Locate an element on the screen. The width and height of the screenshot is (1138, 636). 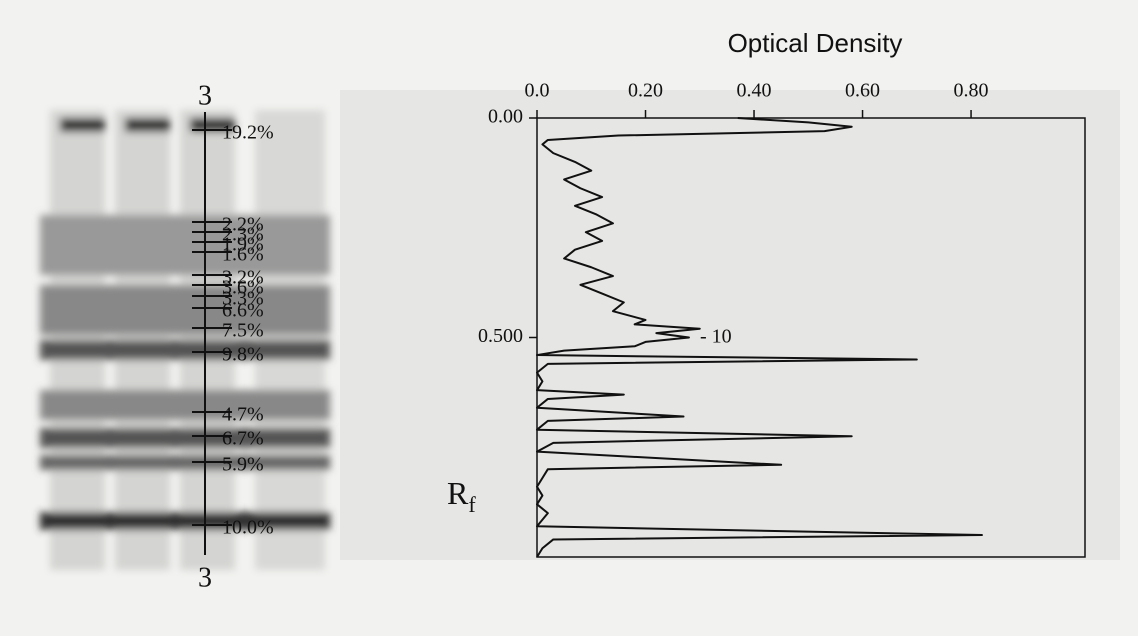
x-tick-label: 0.40 is located at coordinates (754, 91).